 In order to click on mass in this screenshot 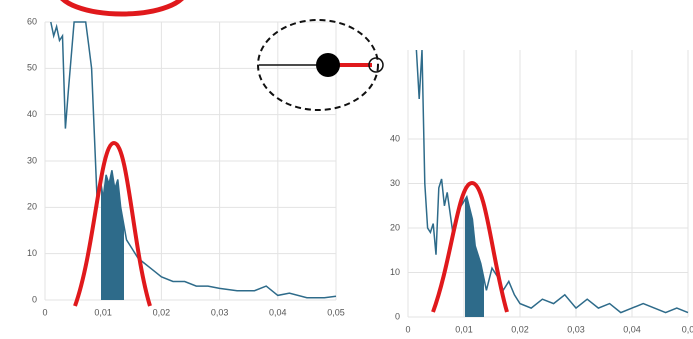, I will do `click(328, 65)`.